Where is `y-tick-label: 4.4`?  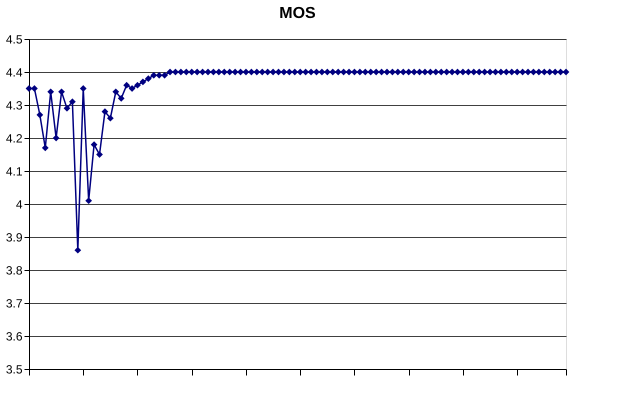 y-tick-label: 4.4 is located at coordinates (14, 73).